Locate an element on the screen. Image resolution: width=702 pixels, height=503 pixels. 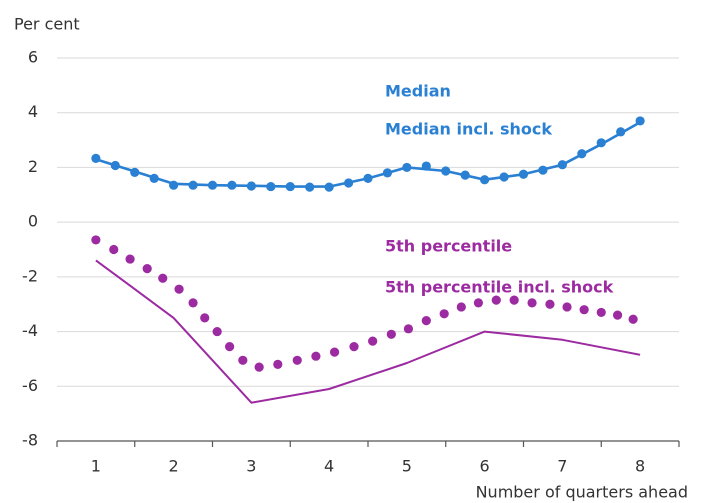
y-tick-label: 2 is located at coordinates (33, 166).